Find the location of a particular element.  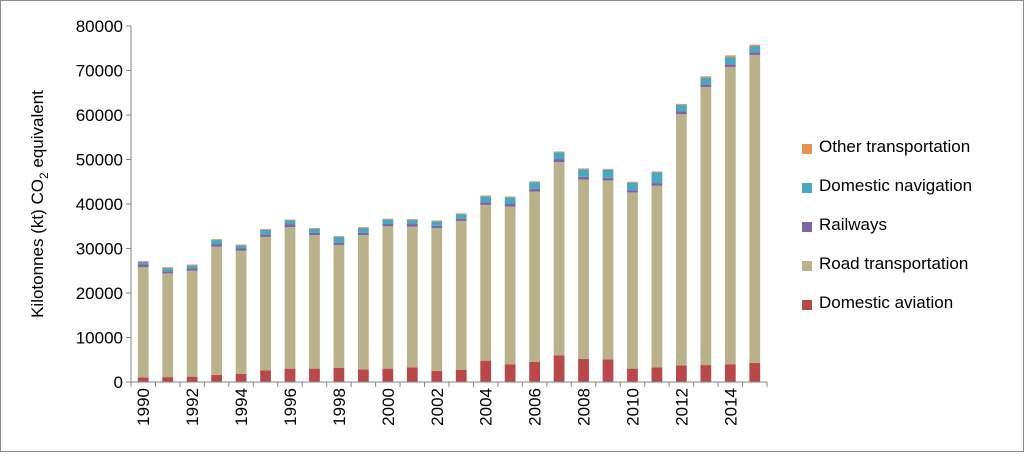

bar-railways-2001 is located at coordinates (412, 225).